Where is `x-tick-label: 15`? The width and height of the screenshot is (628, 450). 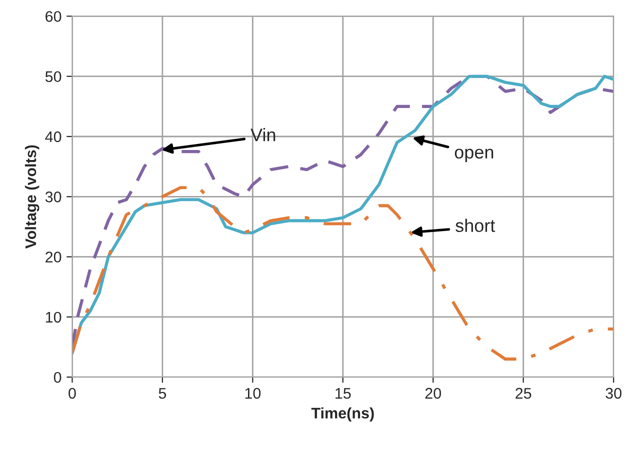 x-tick-label: 15 is located at coordinates (343, 393).